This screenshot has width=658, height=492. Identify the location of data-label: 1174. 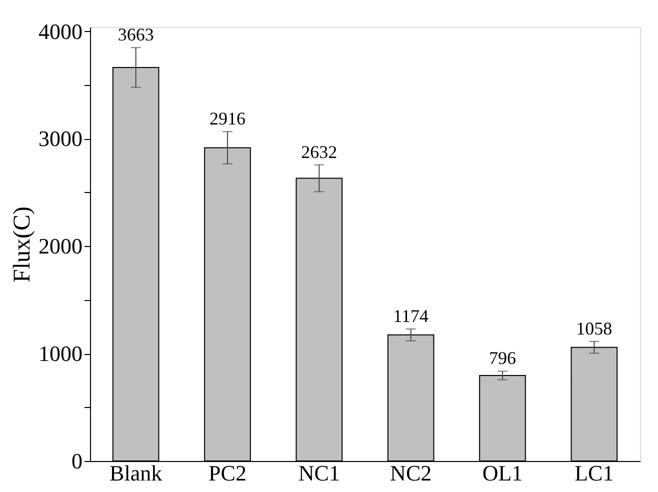
(411, 316).